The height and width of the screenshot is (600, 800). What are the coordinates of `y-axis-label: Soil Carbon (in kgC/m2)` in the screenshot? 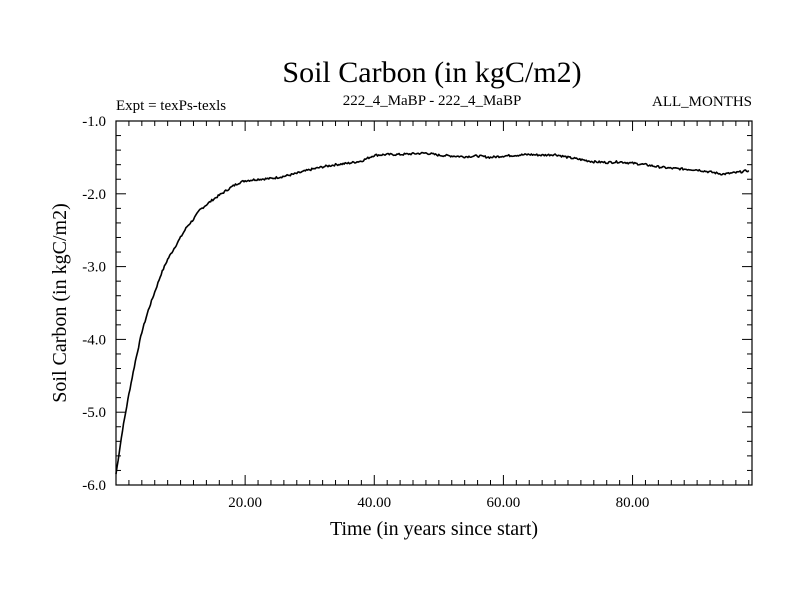 It's located at (60, 302).